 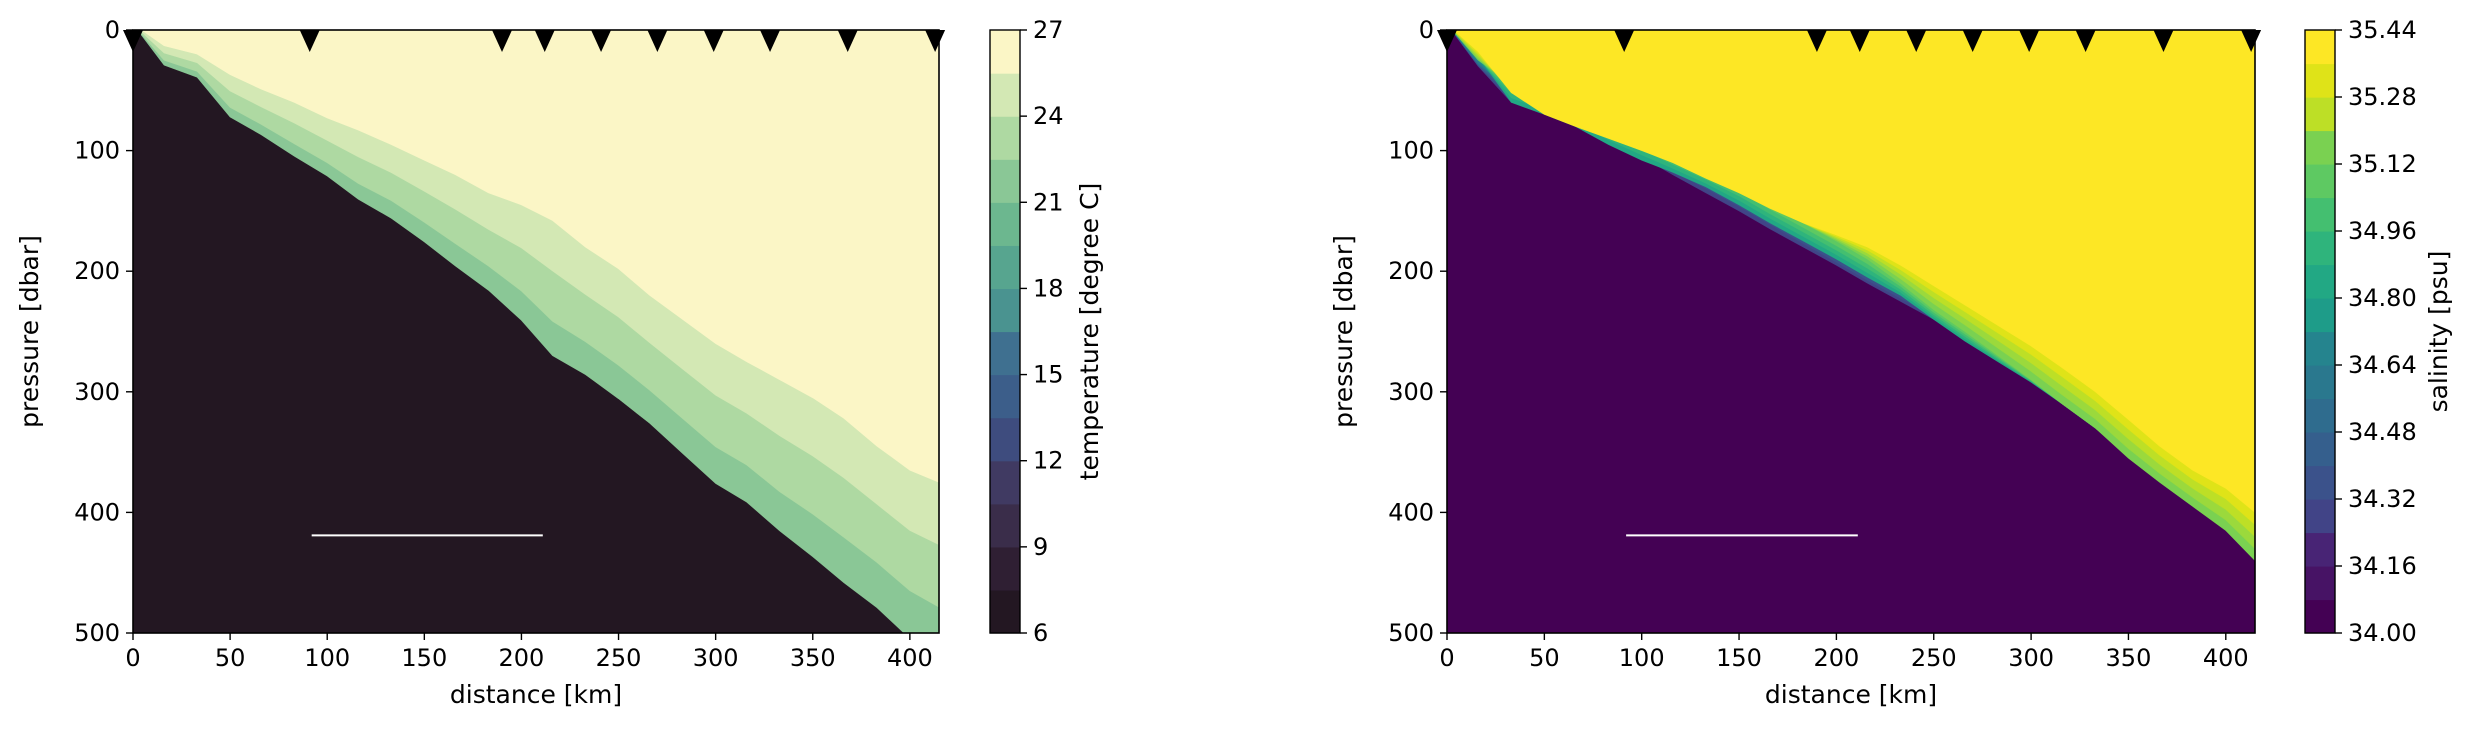 I want to click on x-tick-label: 250, so click(x=1934, y=658).